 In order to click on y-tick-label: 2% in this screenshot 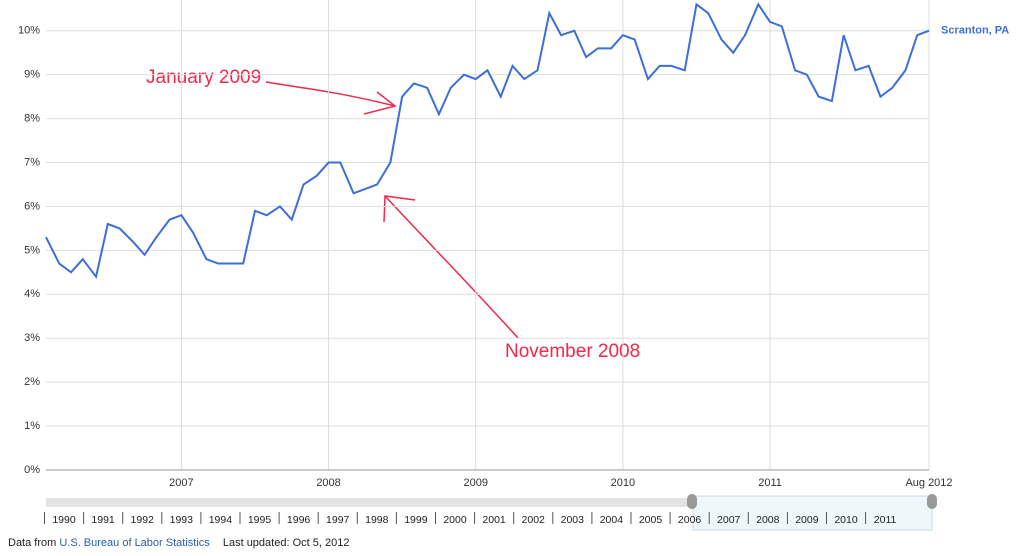, I will do `click(32, 382)`.